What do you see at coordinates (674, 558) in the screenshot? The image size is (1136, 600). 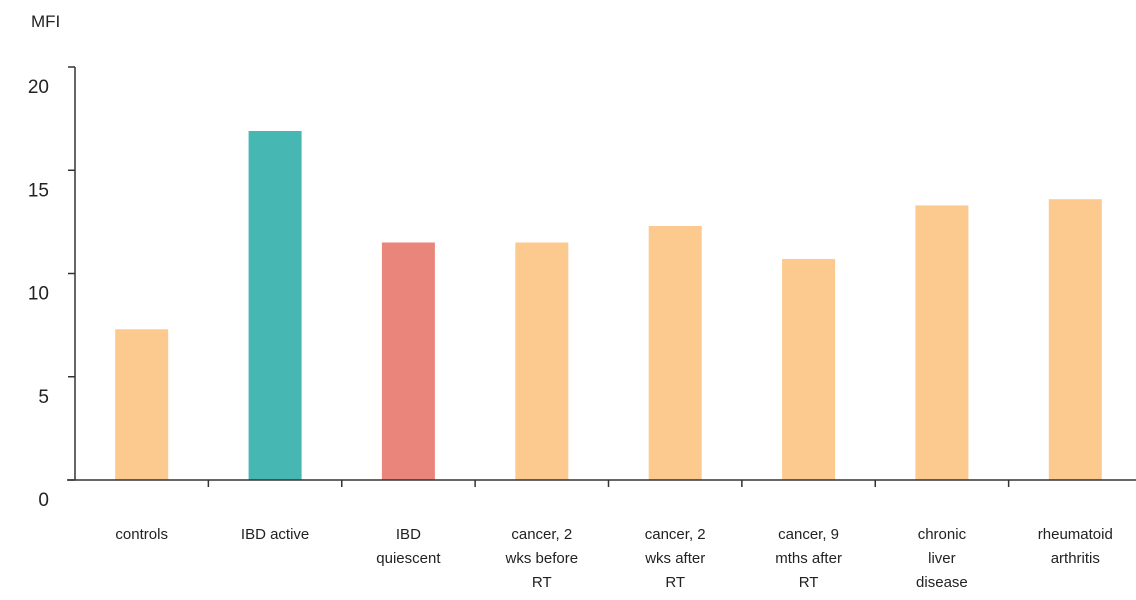 I see `category-label: cancer, 2 wks after RT` at bounding box center [674, 558].